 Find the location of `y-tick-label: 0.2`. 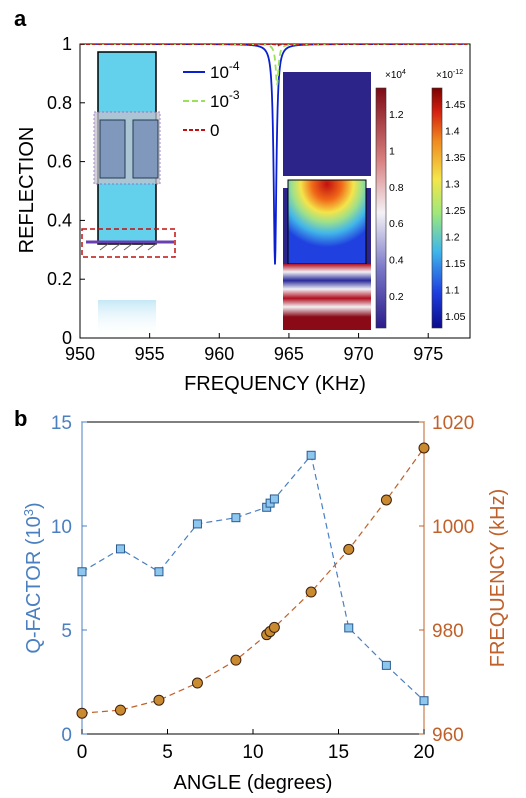

y-tick-label: 0.2 is located at coordinates (59, 279).